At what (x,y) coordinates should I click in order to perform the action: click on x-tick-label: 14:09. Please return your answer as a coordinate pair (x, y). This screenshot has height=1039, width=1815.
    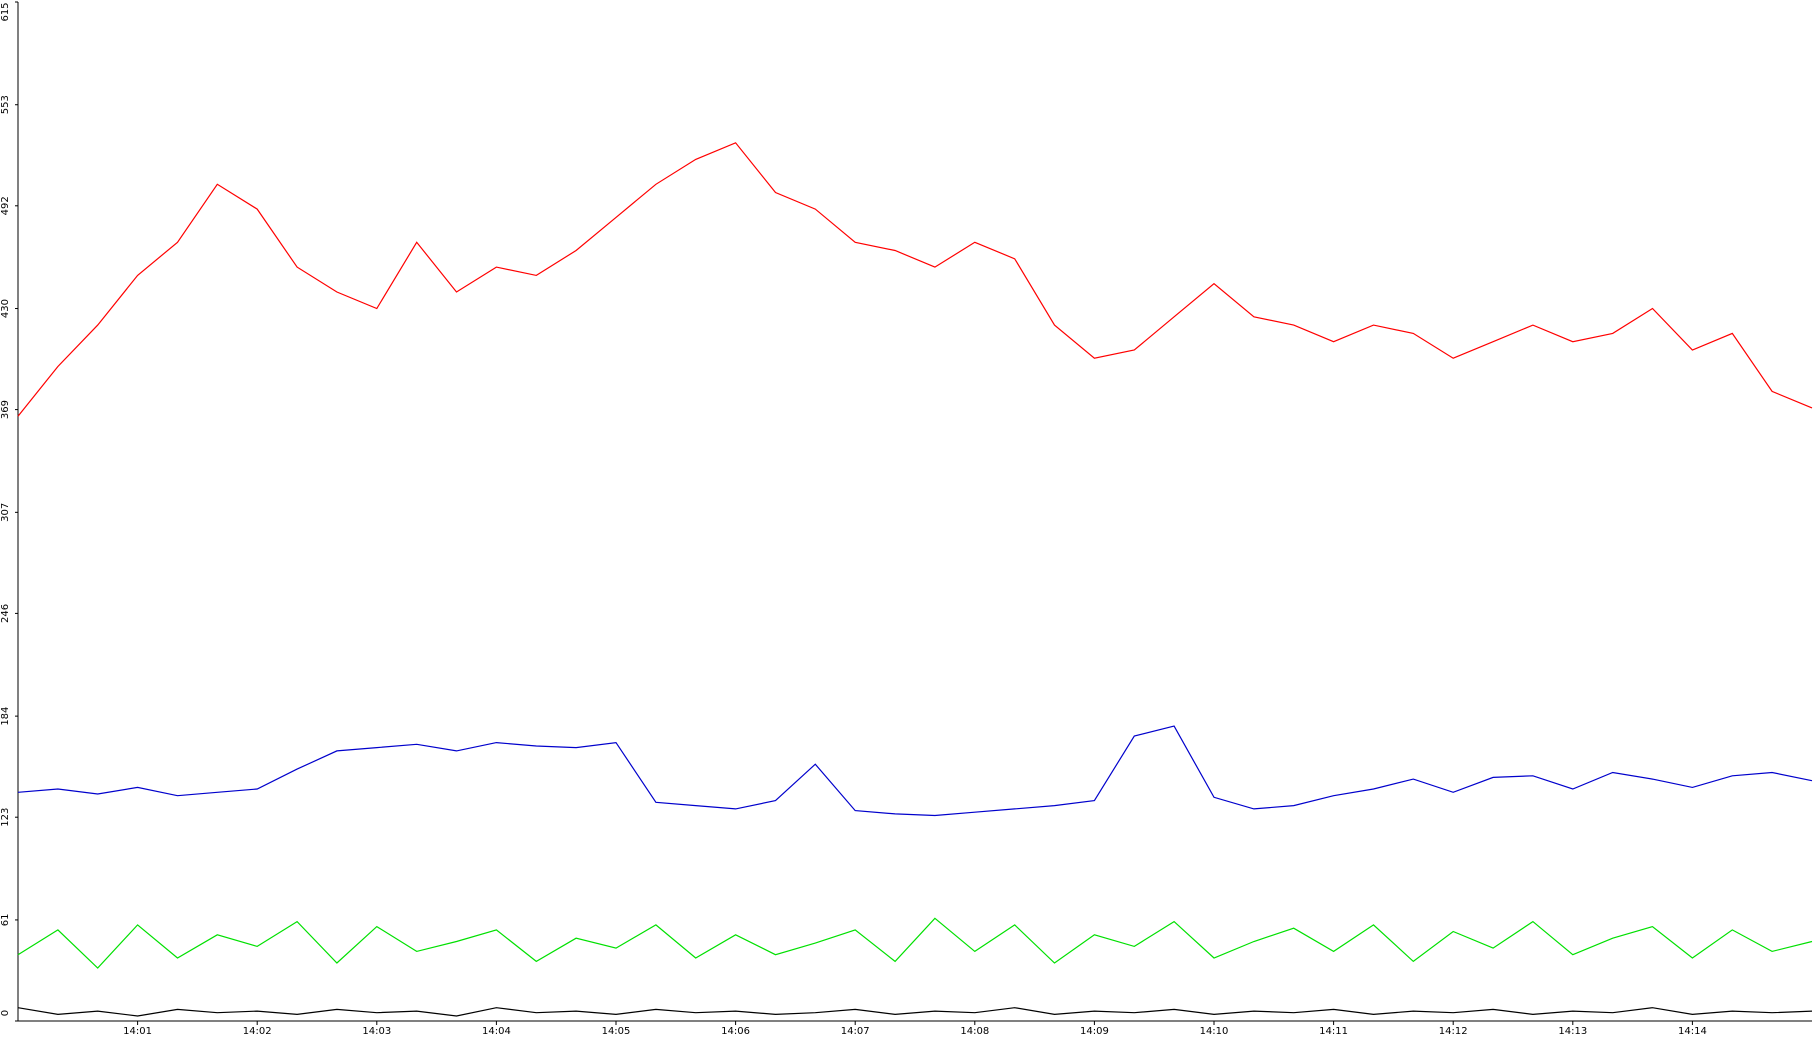
    Looking at the image, I should click on (1094, 1031).